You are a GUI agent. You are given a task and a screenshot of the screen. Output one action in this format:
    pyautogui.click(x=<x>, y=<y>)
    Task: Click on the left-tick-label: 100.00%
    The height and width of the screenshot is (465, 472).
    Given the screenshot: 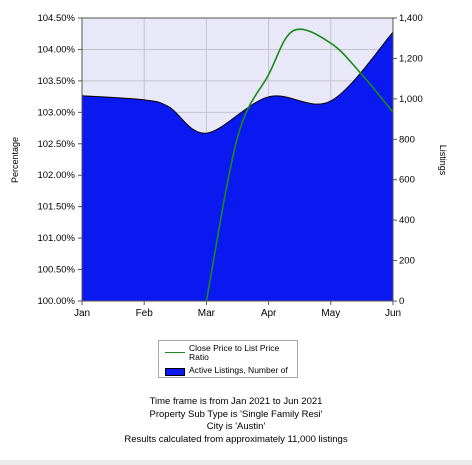 What is the action you would take?
    pyautogui.click(x=56, y=301)
    